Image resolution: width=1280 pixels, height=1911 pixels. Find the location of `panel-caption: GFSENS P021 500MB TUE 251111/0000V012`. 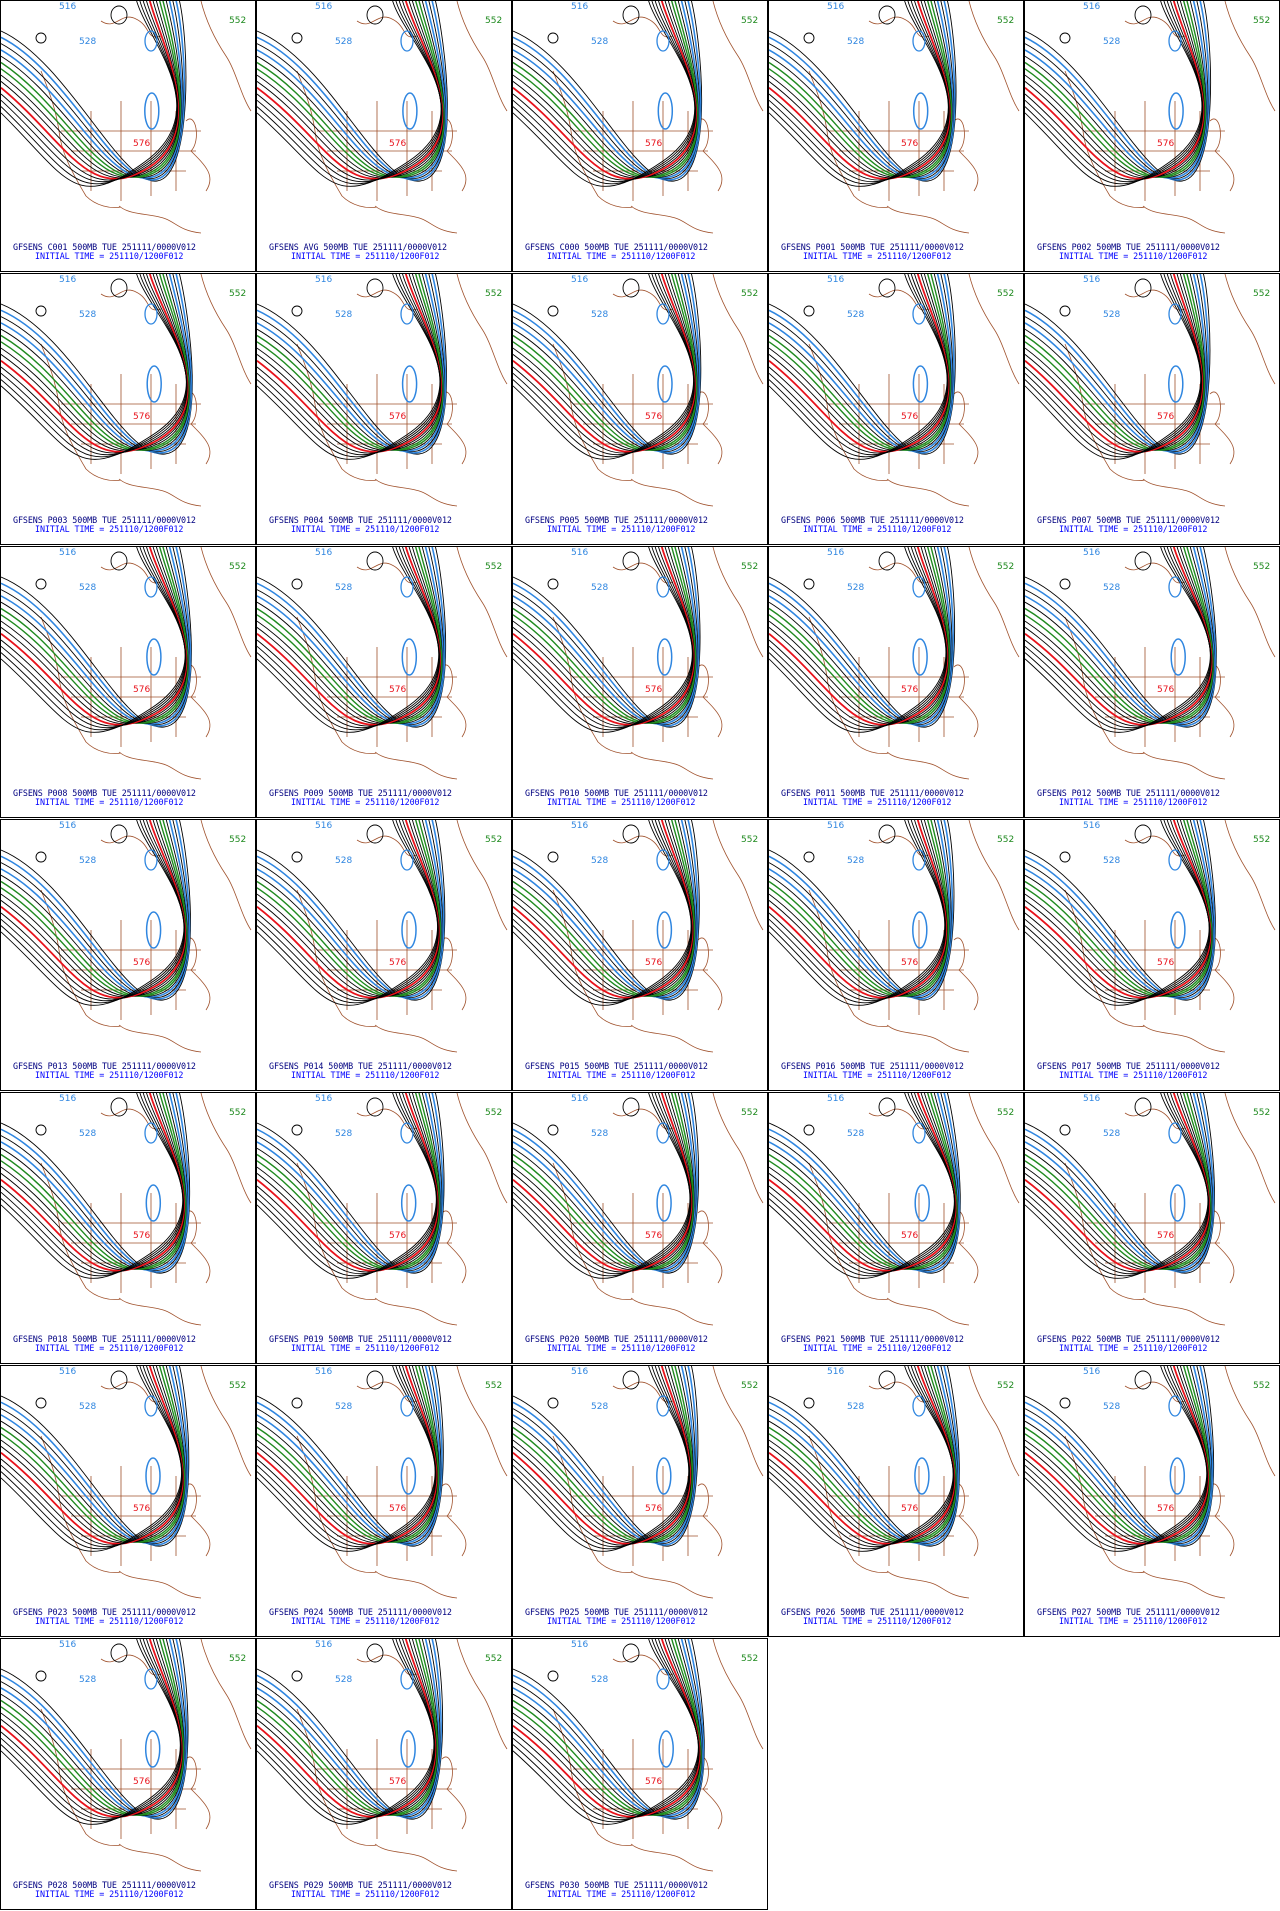

panel-caption: GFSENS P021 500MB TUE 251111/0000V012 is located at coordinates (872, 1339).